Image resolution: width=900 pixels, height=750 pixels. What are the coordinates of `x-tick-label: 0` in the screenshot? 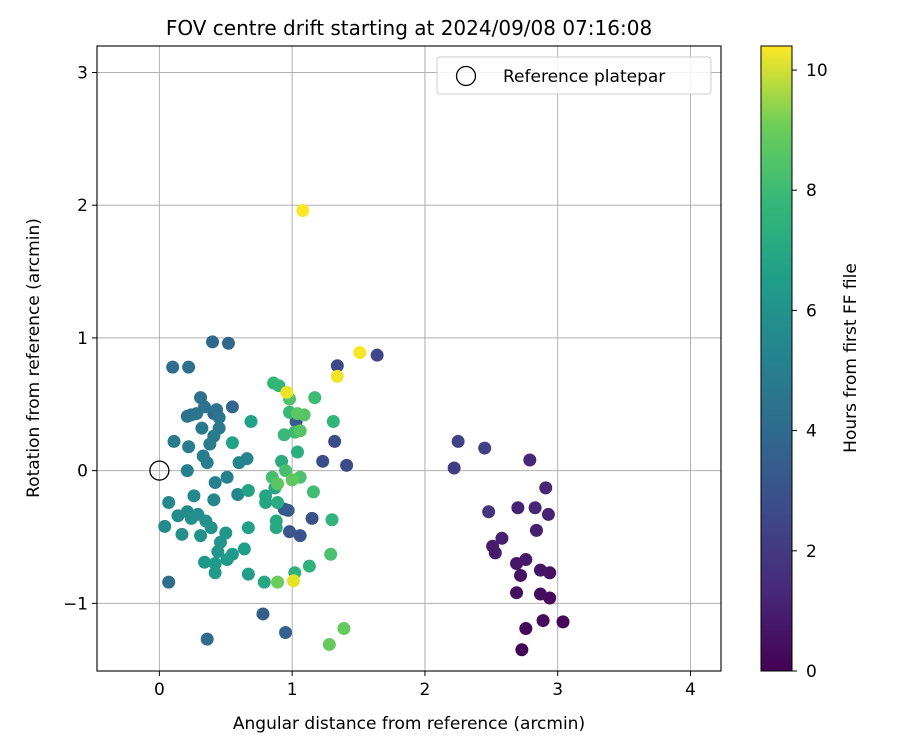 It's located at (159, 690).